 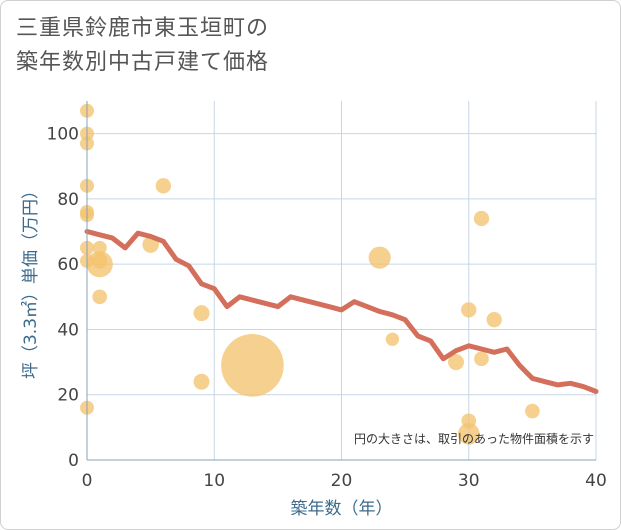 What do you see at coordinates (342, 481) in the screenshot?
I see `x-tick-label: 20` at bounding box center [342, 481].